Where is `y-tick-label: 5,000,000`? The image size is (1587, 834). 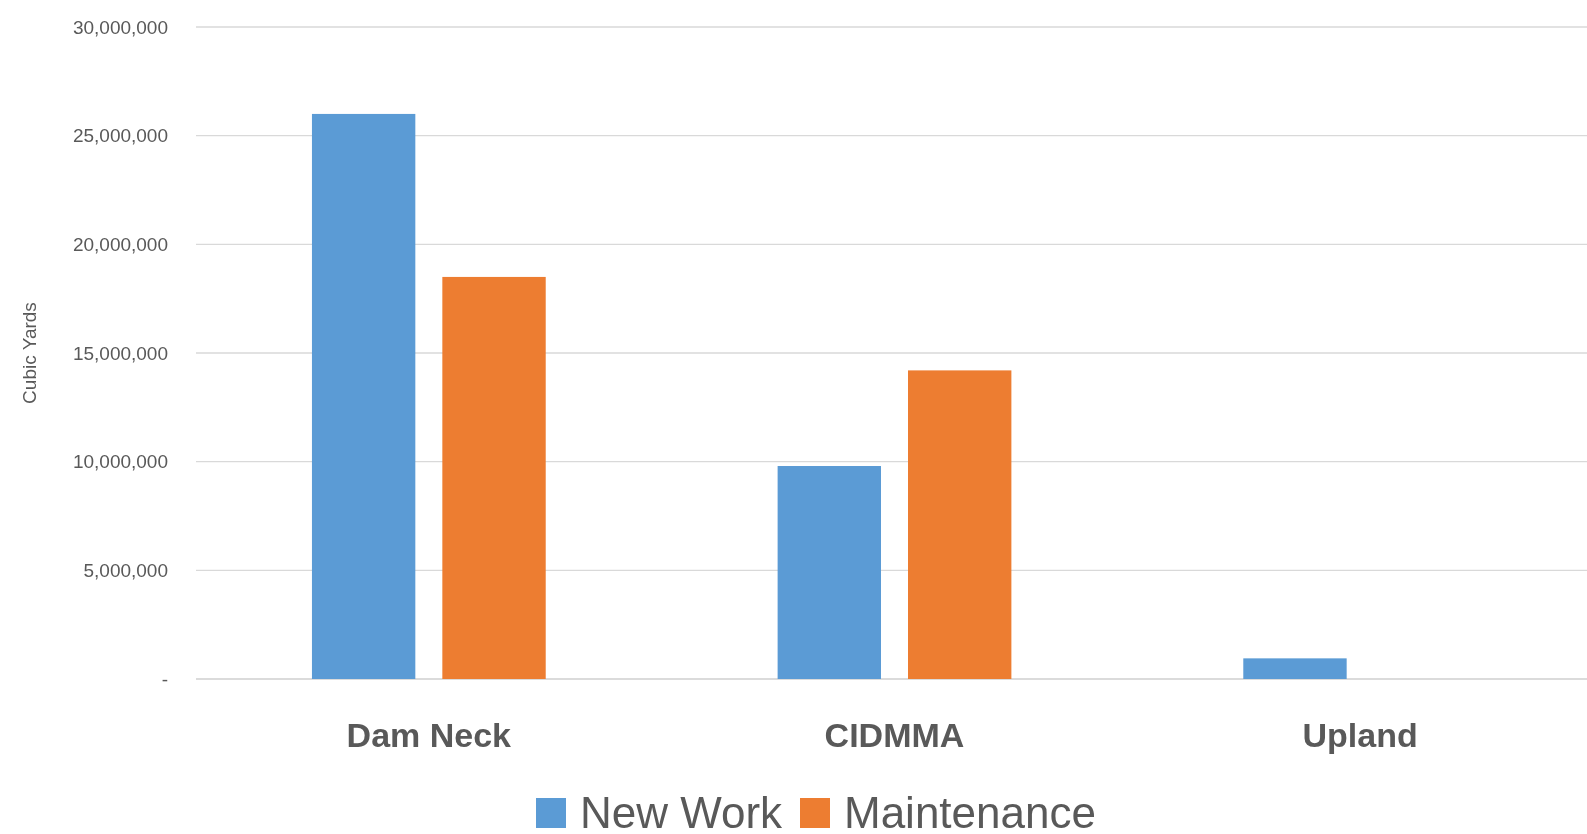
y-tick-label: 5,000,000 is located at coordinates (125, 570).